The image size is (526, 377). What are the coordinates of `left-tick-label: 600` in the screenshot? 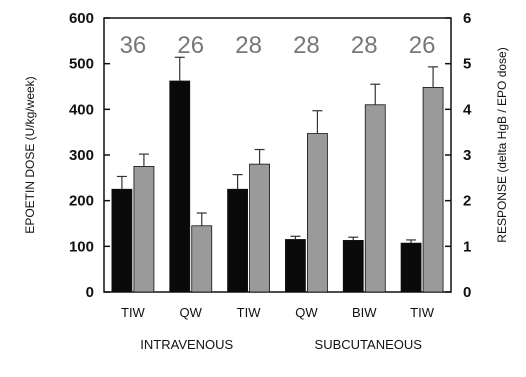 It's located at (81, 18).